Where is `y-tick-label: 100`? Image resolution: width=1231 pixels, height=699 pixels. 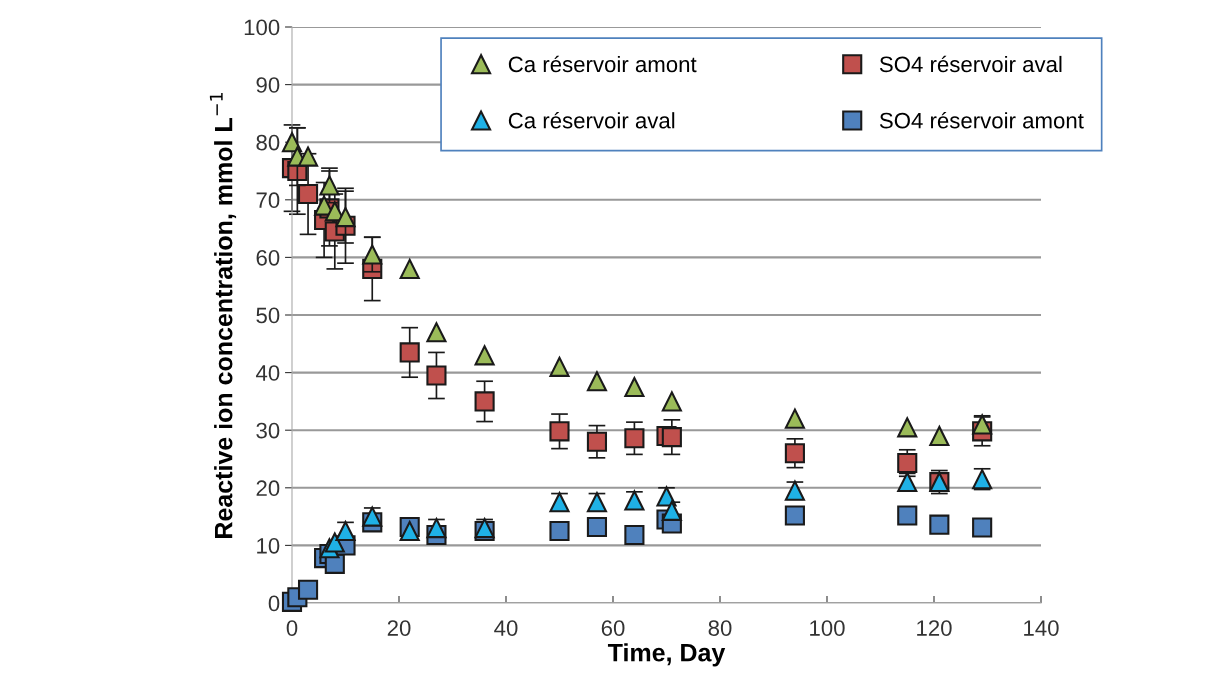 y-tick-label: 100 is located at coordinates (262, 27).